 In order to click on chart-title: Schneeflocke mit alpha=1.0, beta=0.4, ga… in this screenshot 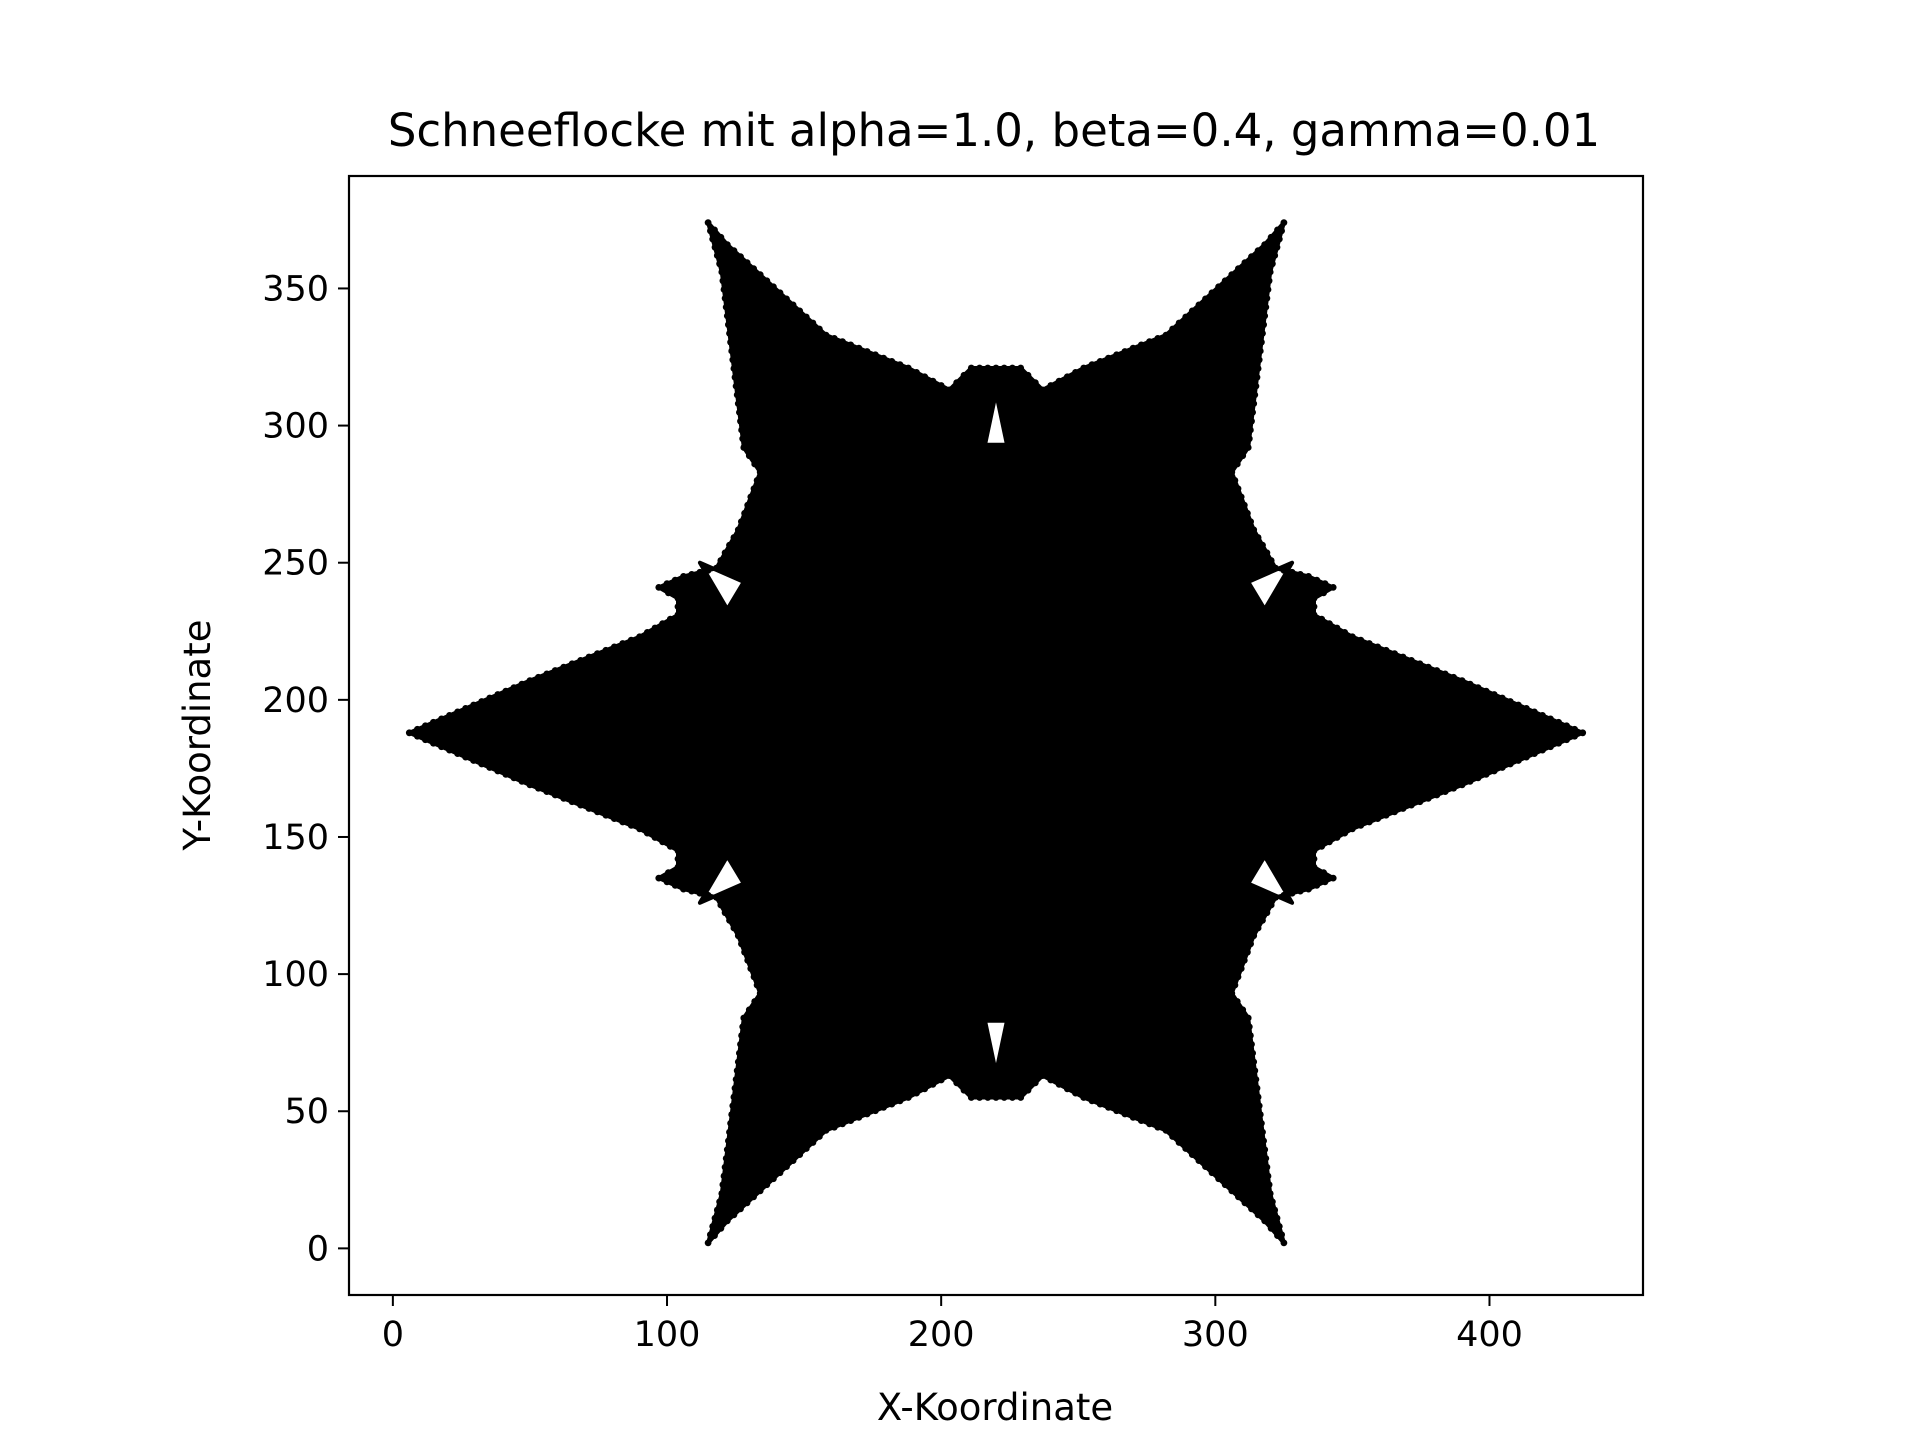, I will do `click(994, 130)`.